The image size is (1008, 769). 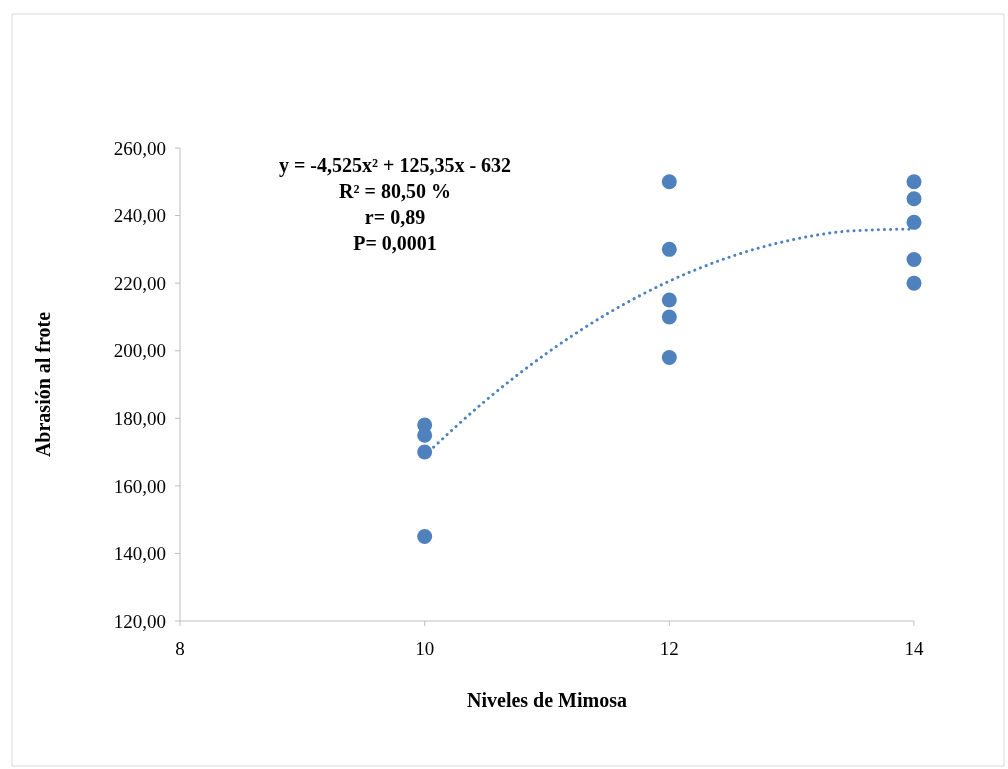 What do you see at coordinates (139, 216) in the screenshot?
I see `y-tick-label: 240,00` at bounding box center [139, 216].